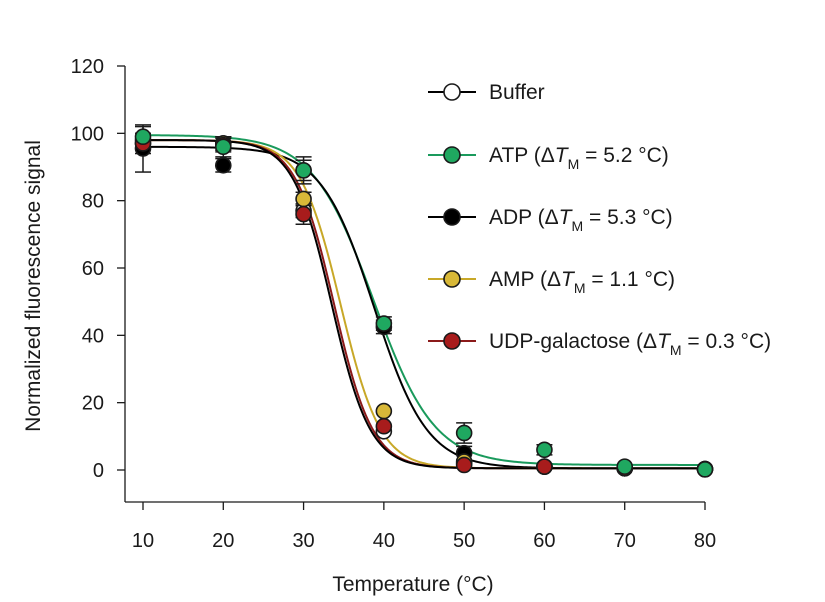 The width and height of the screenshot is (825, 602). Describe the element at coordinates (384, 541) in the screenshot. I see `x-tick-label: 40` at that location.